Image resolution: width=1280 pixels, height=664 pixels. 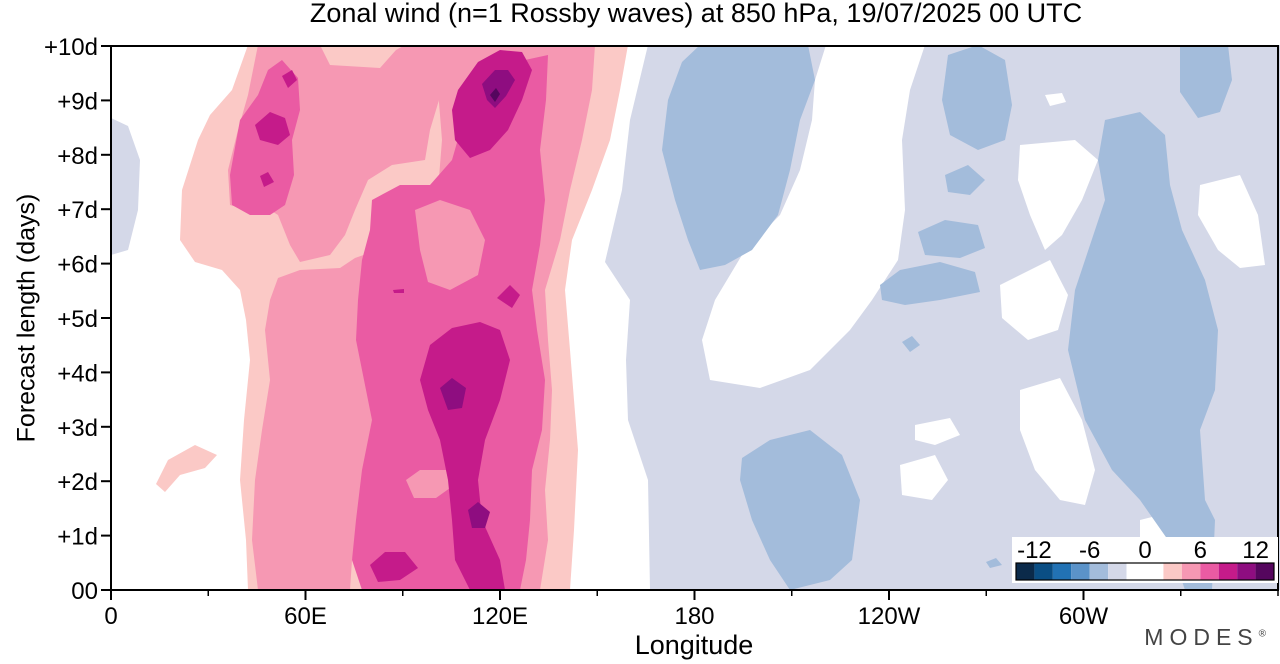 I want to click on y-tick-label: 00, so click(x=84, y=591).